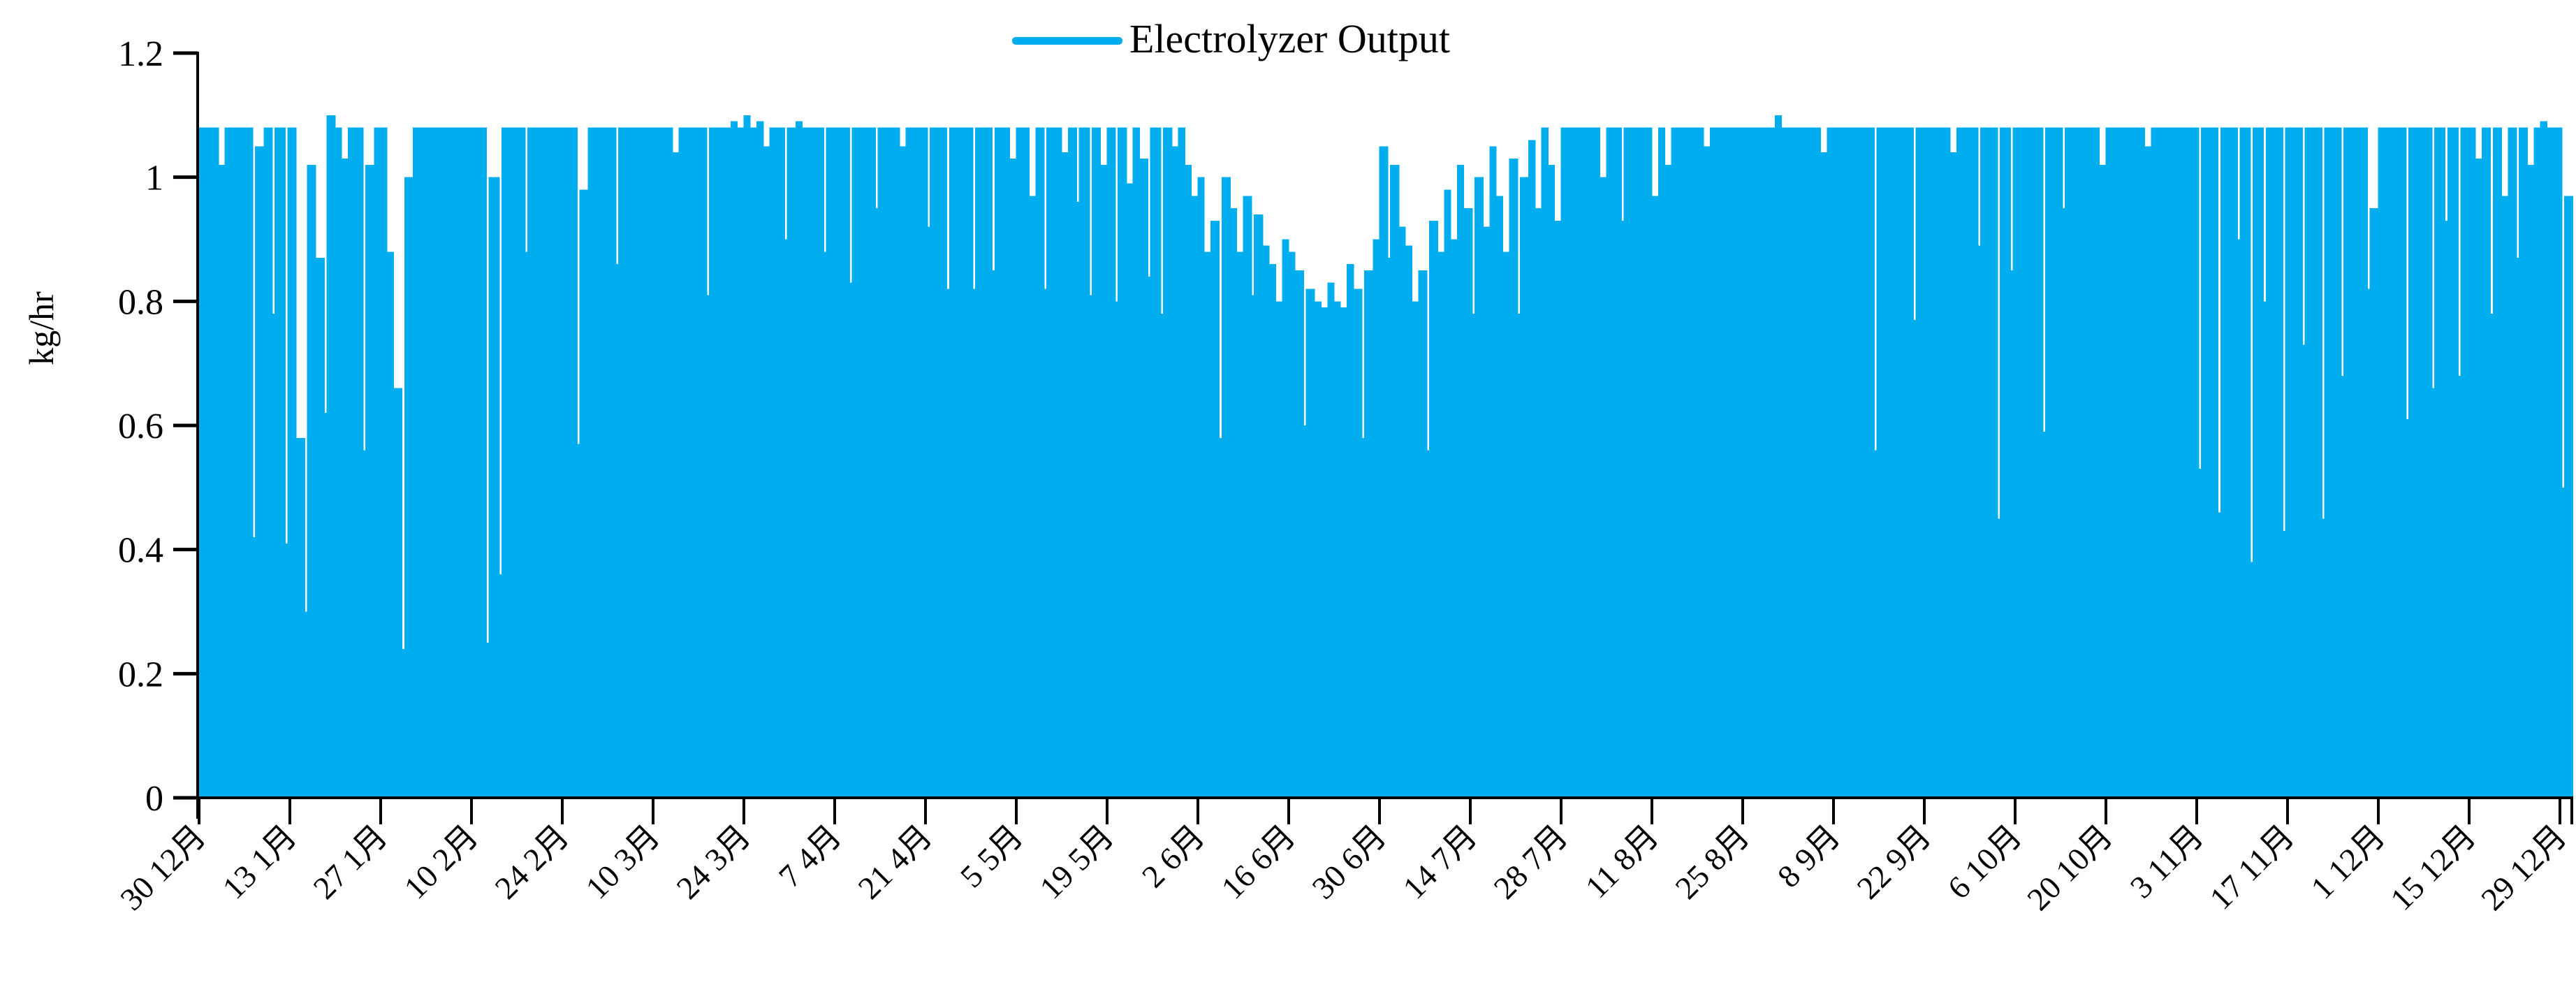  Describe the element at coordinates (154, 178) in the screenshot. I see `y-tick-label: 1` at that location.